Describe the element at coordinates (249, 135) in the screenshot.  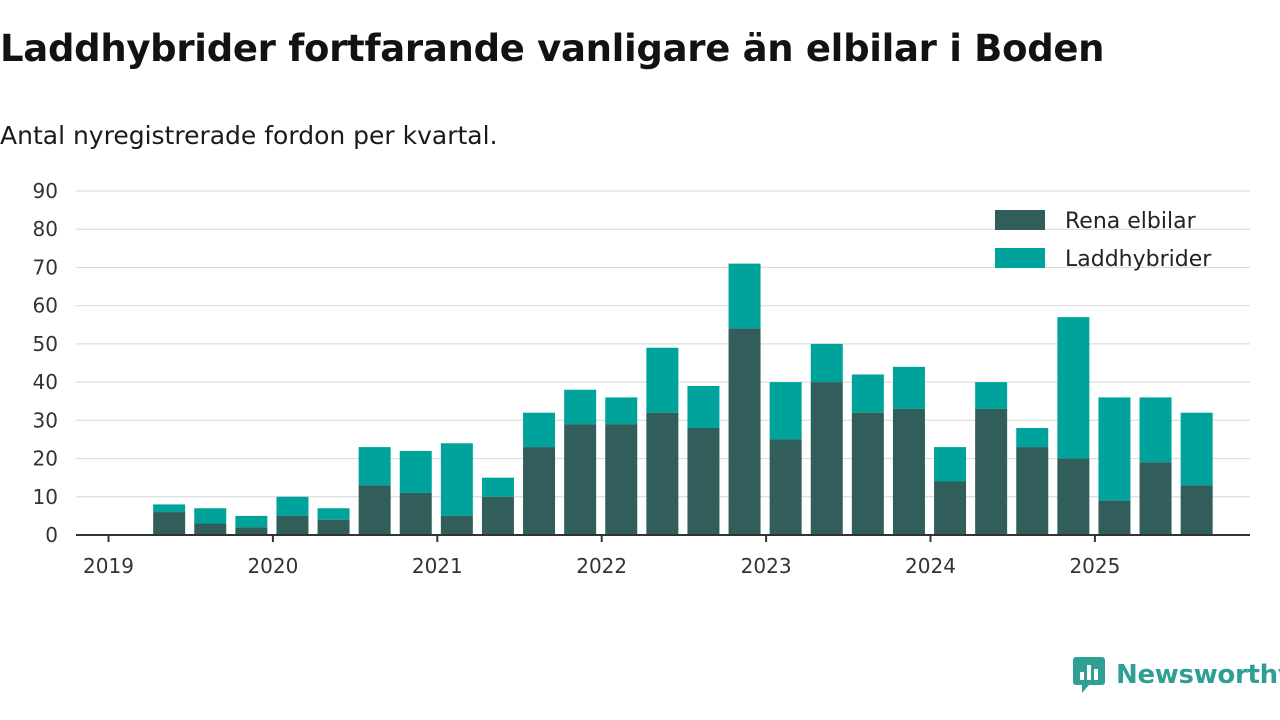
I see `chart-subtitle: Antal nyregistrerade fordon per kvartal.` at that location.